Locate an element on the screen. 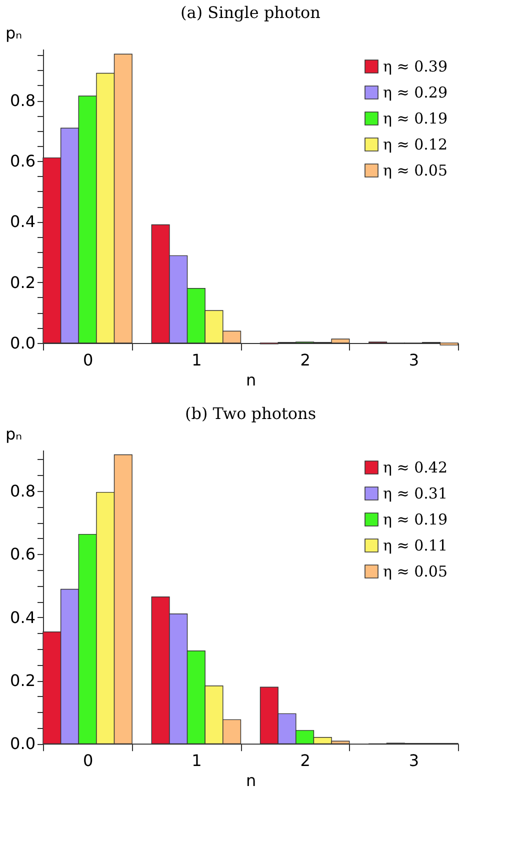 This screenshot has width=520, height=842. legend-label: η ≈ 0.42 is located at coordinates (415, 467).